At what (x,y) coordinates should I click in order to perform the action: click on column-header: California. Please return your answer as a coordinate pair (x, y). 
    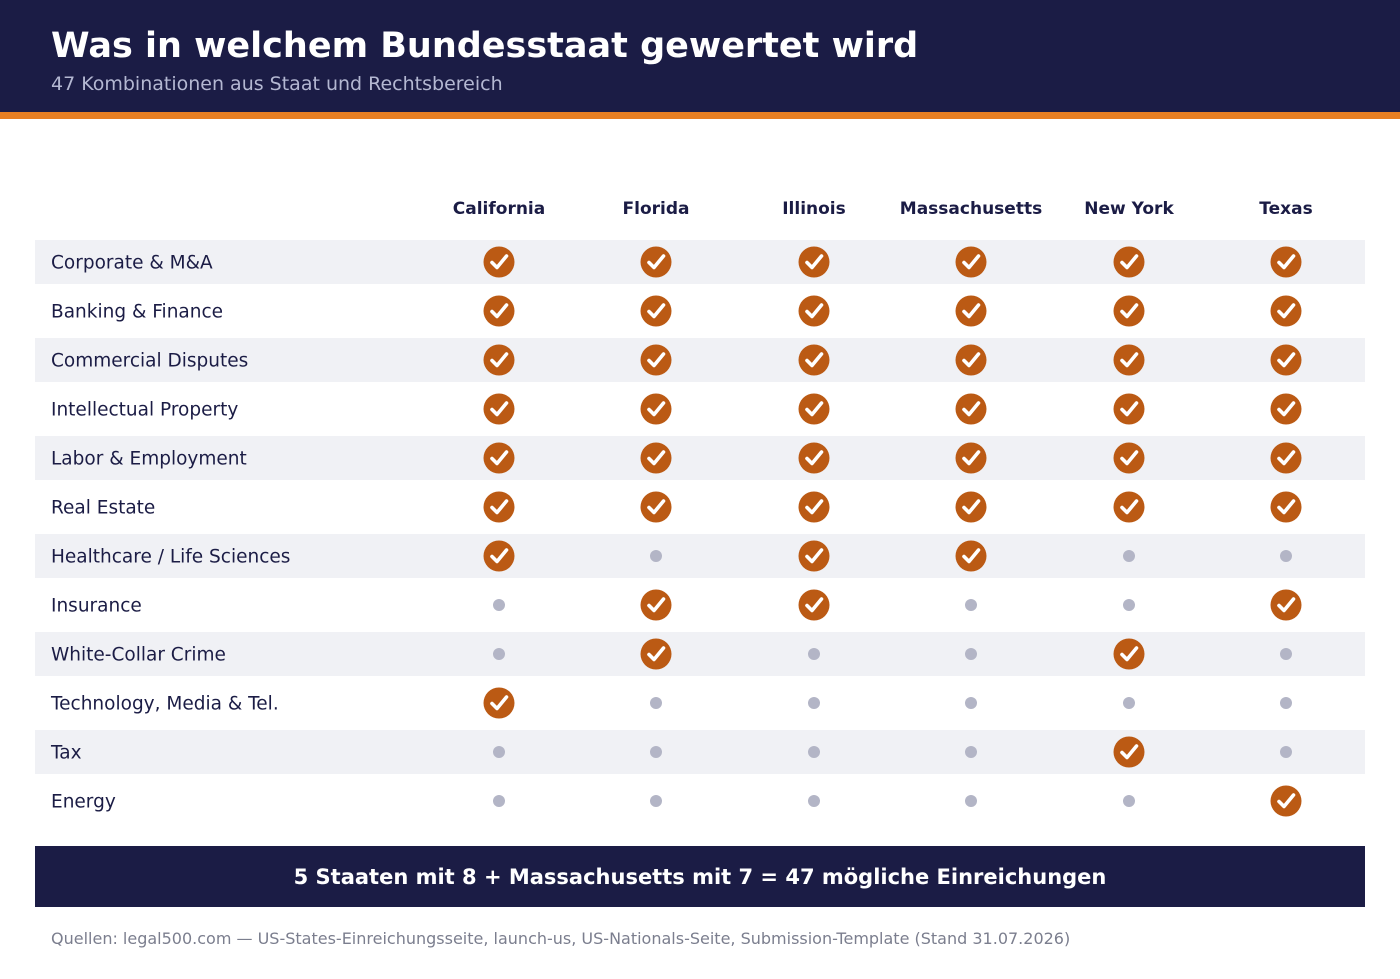
    Looking at the image, I should click on (499, 209).